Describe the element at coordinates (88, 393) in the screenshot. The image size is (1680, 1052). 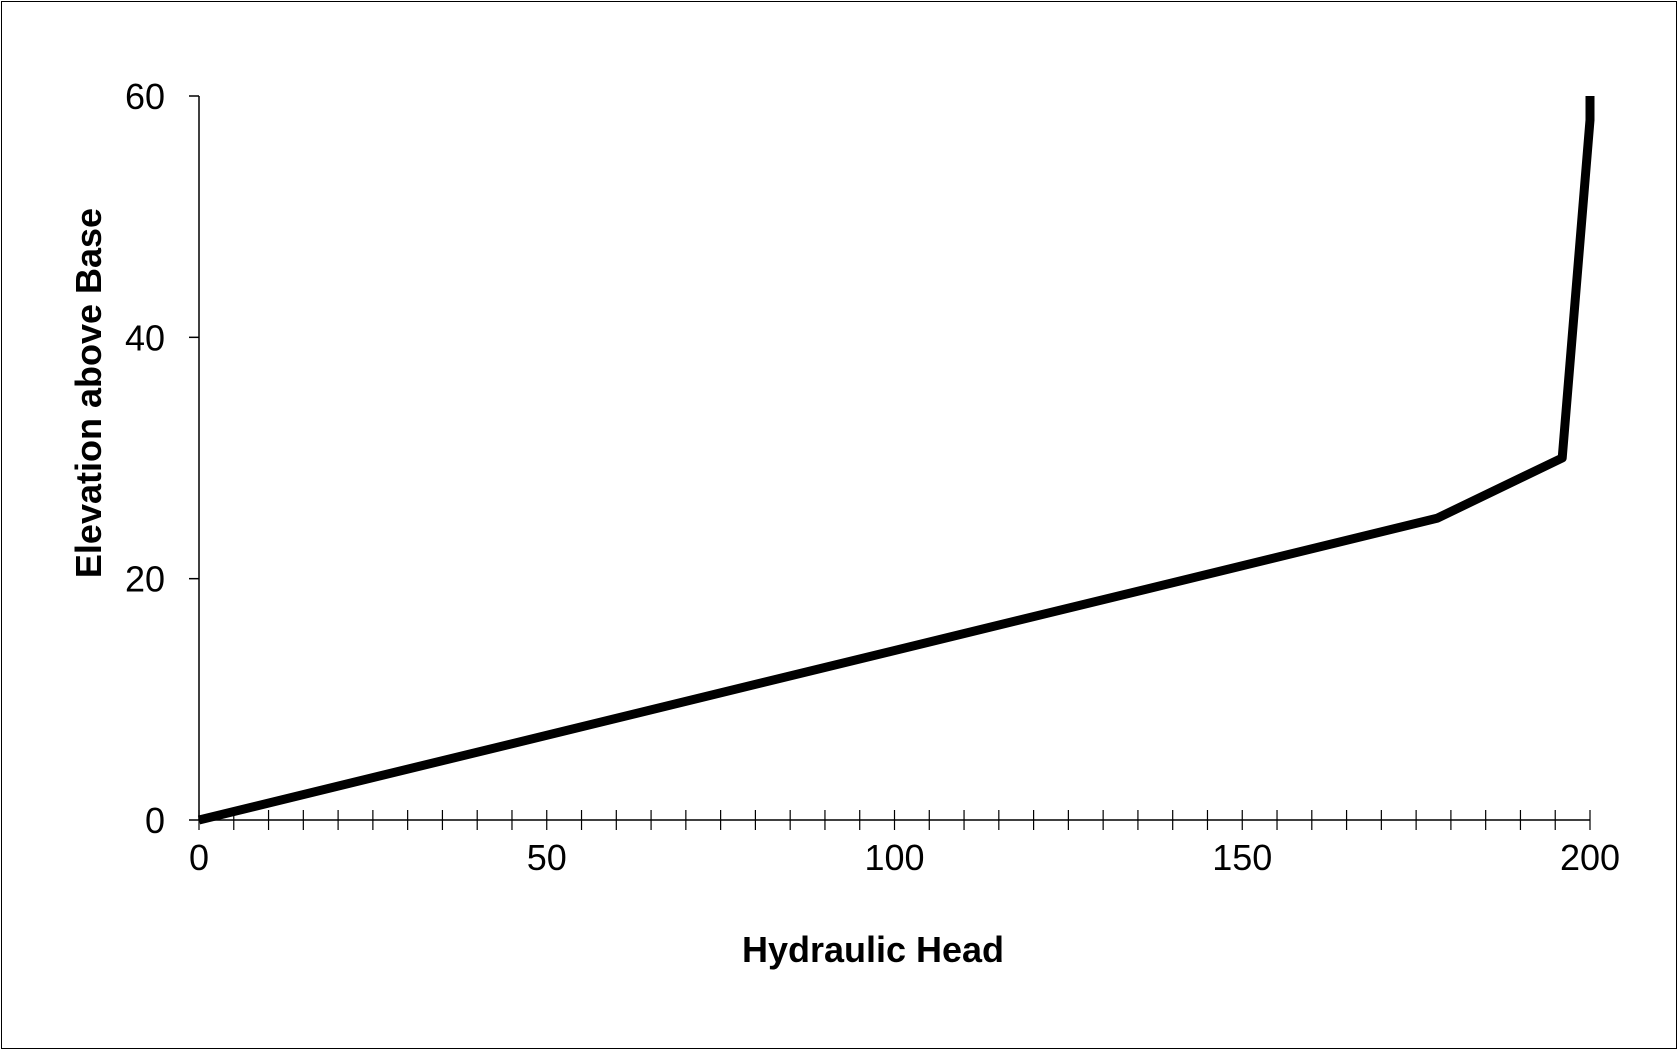
I see `y-axis-title: Elevation above Base` at that location.